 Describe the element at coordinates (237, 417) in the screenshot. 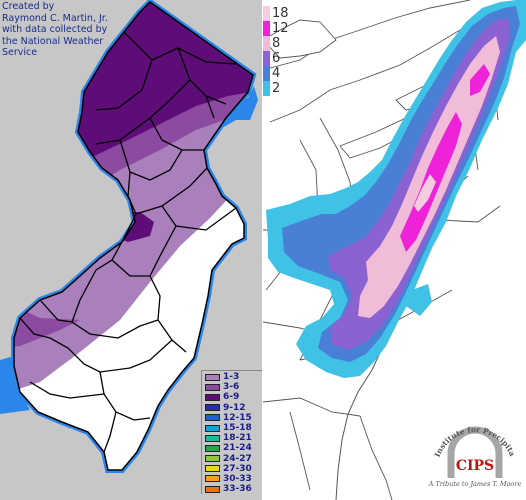

I see `nj-legend-label: 12-15` at that location.